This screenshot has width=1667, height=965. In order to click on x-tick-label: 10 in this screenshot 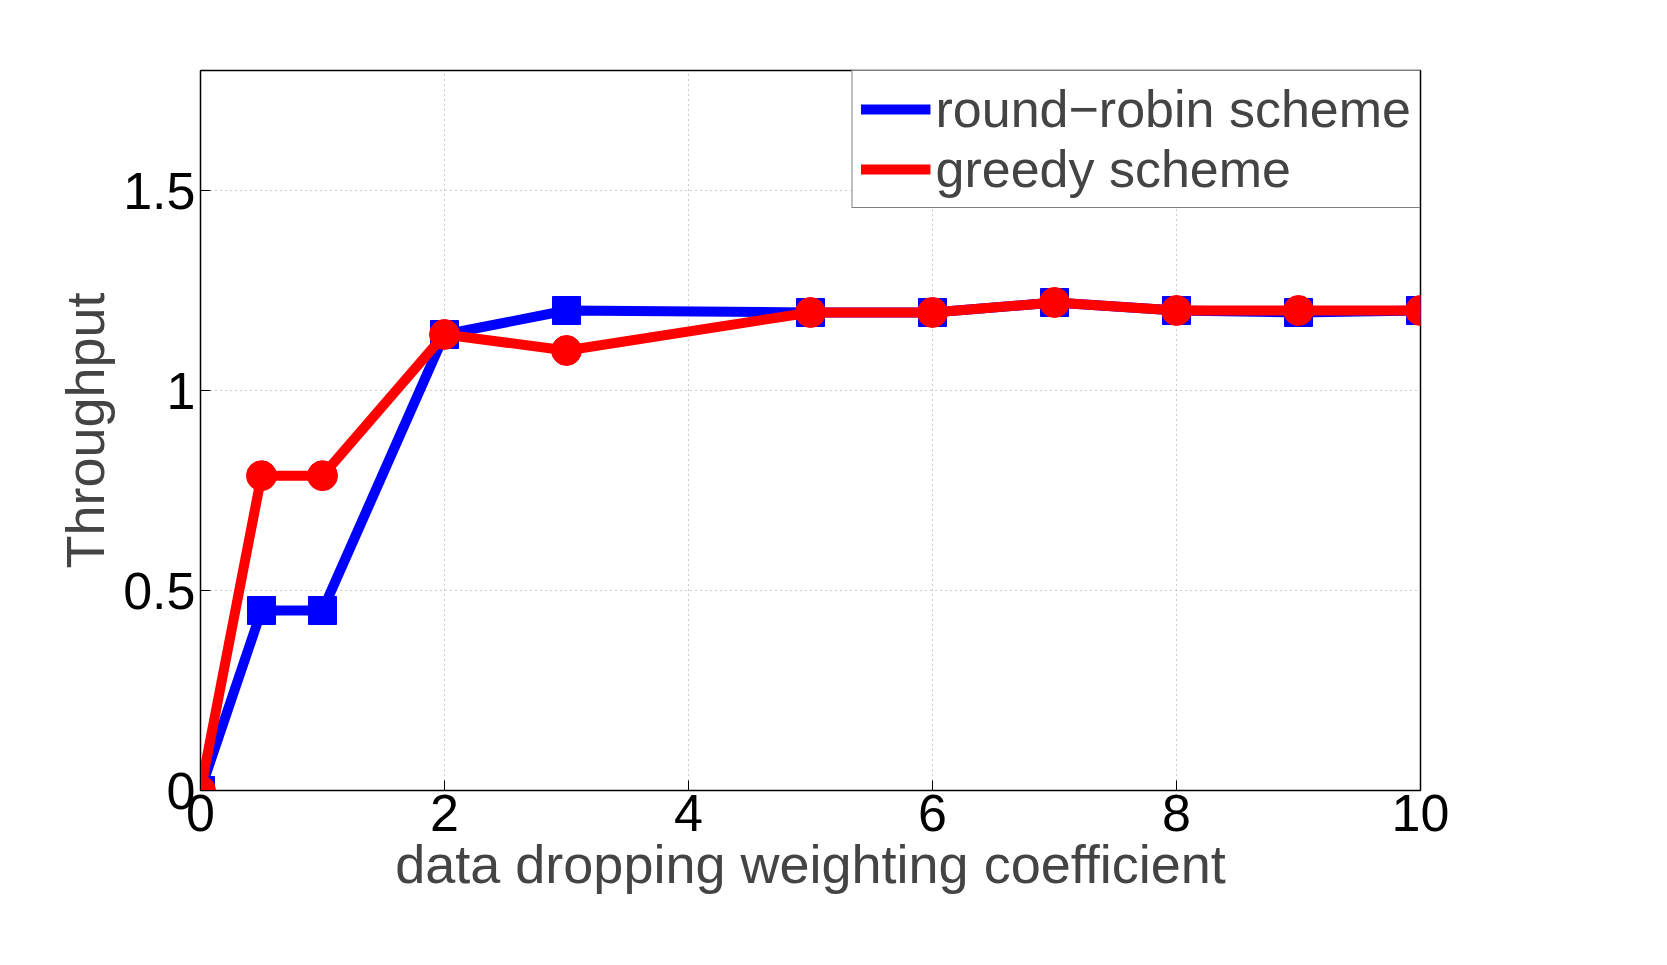, I will do `click(1420, 812)`.